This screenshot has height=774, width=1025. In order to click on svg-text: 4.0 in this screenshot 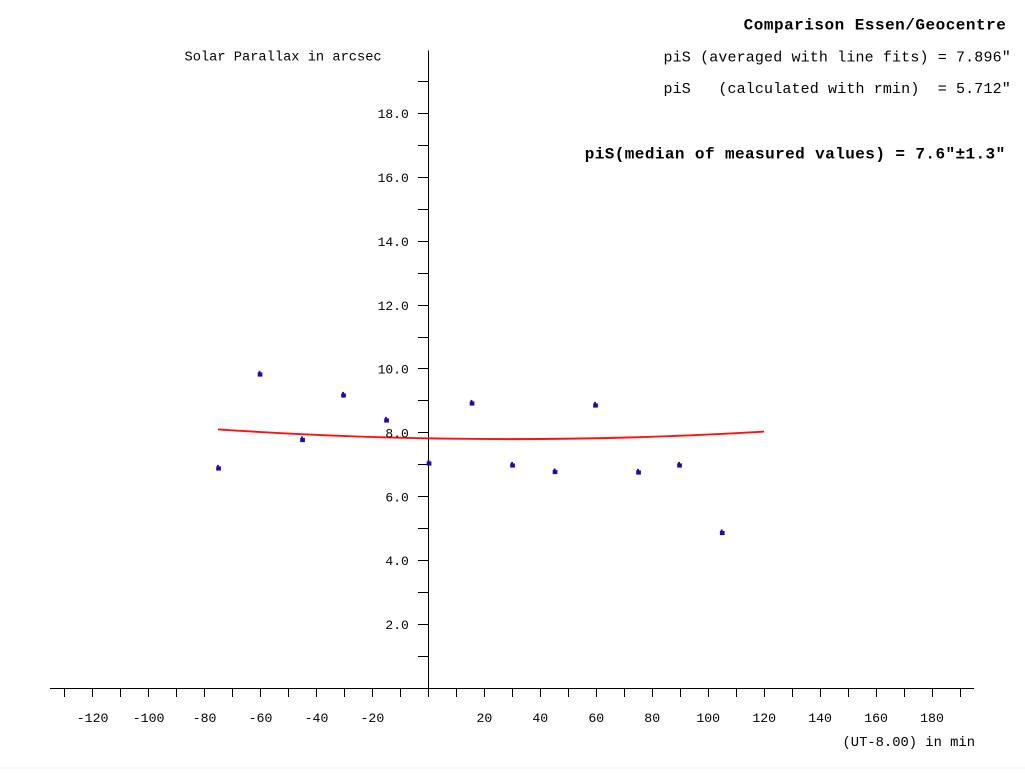, I will do `click(396, 561)`.